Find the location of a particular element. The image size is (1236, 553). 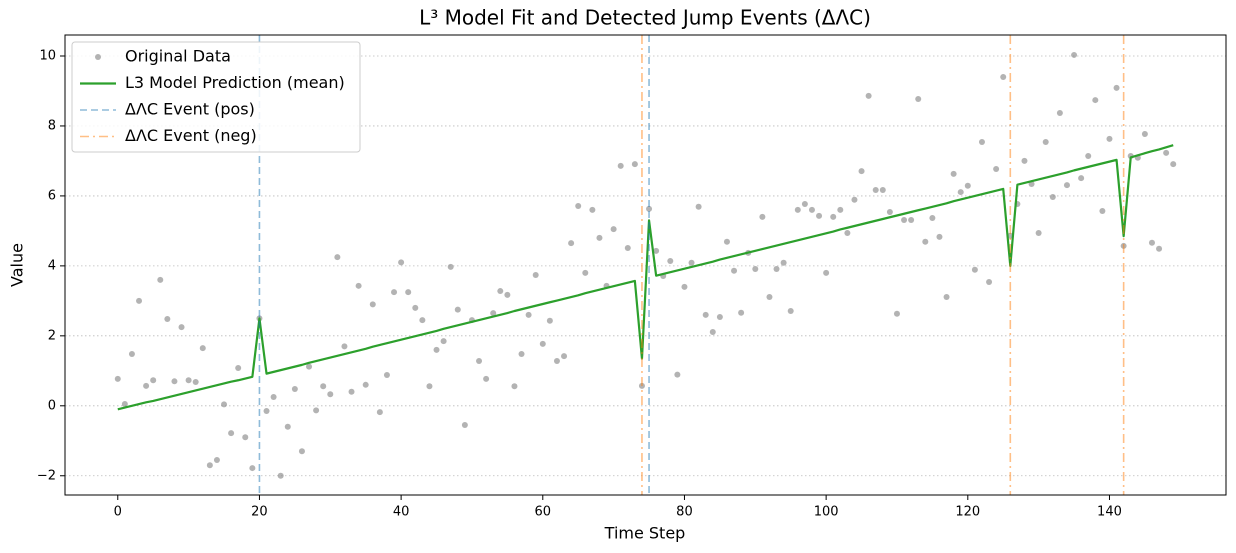

legend-marker is located at coordinates (98, 57).